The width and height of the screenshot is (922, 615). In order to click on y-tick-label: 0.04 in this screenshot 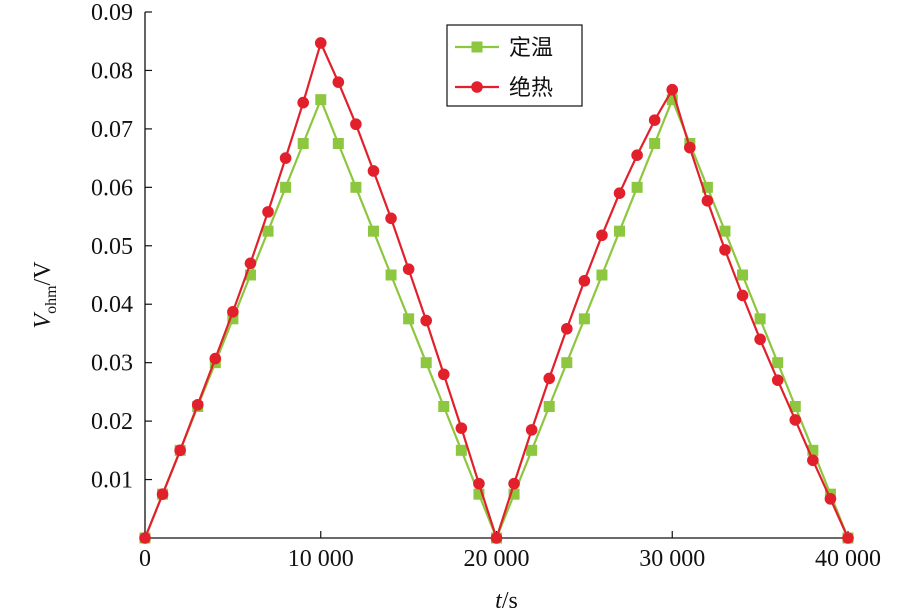, I will do `click(112, 305)`.